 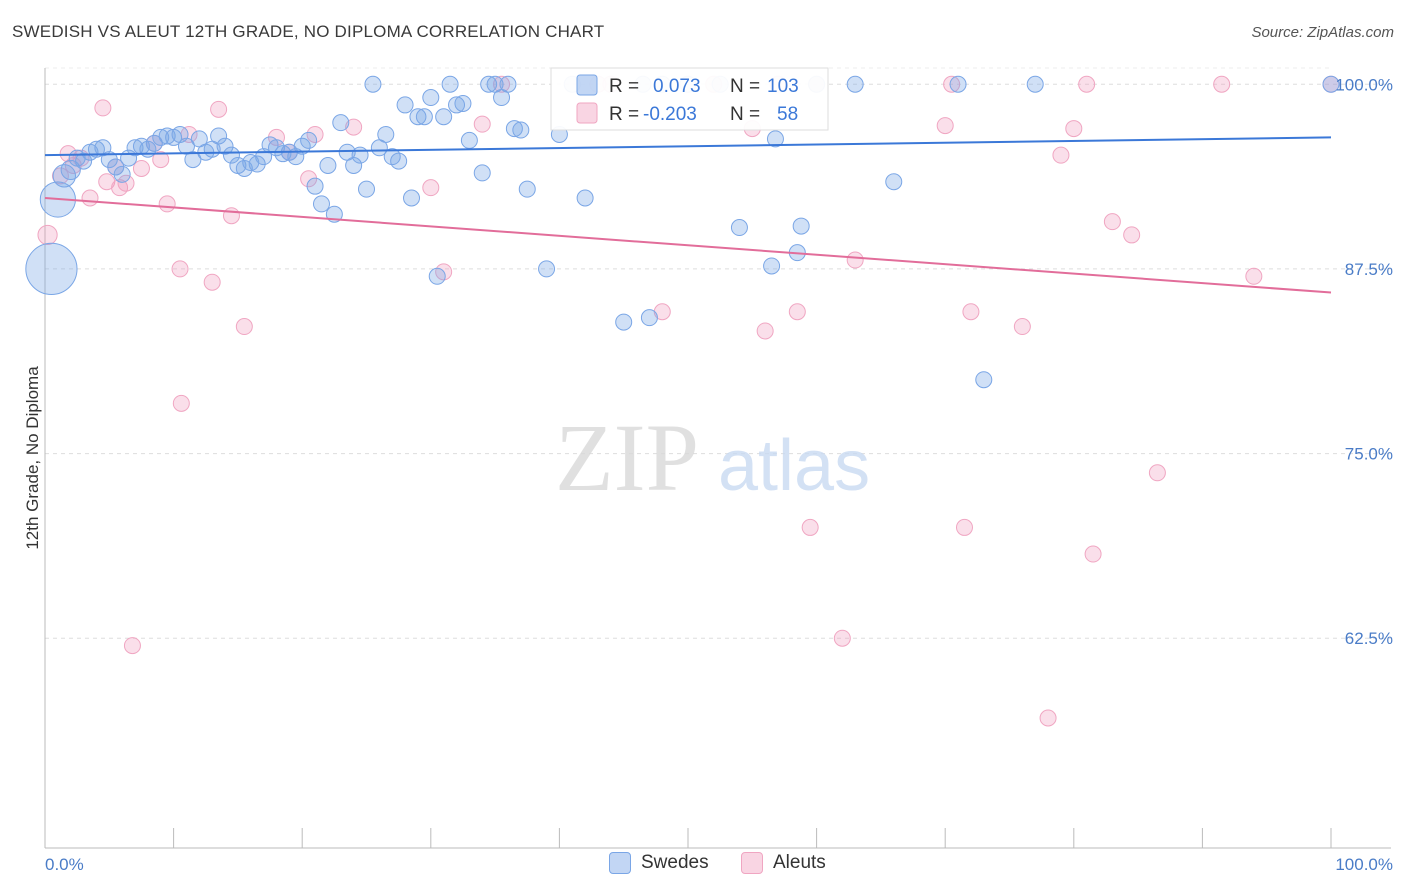 What do you see at coordinates (1369, 269) in the screenshot?
I see `y-tick-label: 87.5%` at bounding box center [1369, 269].